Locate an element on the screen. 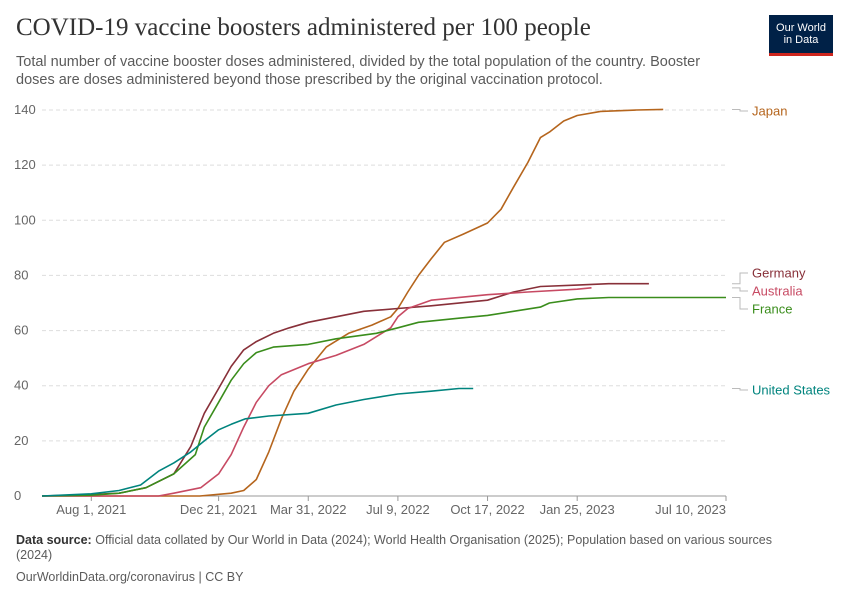 The width and height of the screenshot is (850, 600). logo-line-2: in Data is located at coordinates (801, 40).